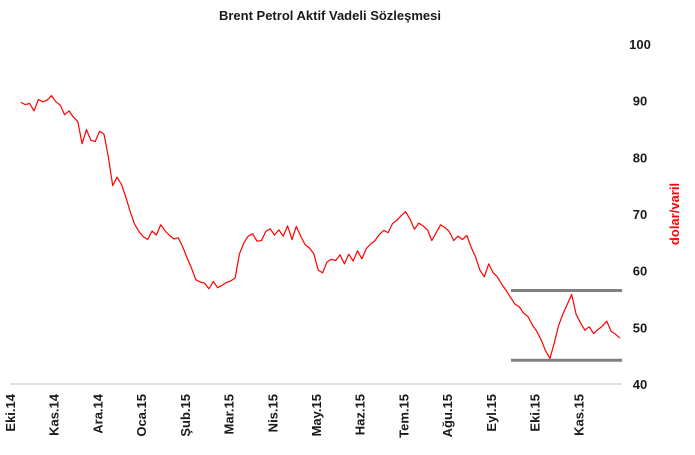  What do you see at coordinates (185, 415) in the screenshot?
I see `x-tick-label: Şub.15` at bounding box center [185, 415].